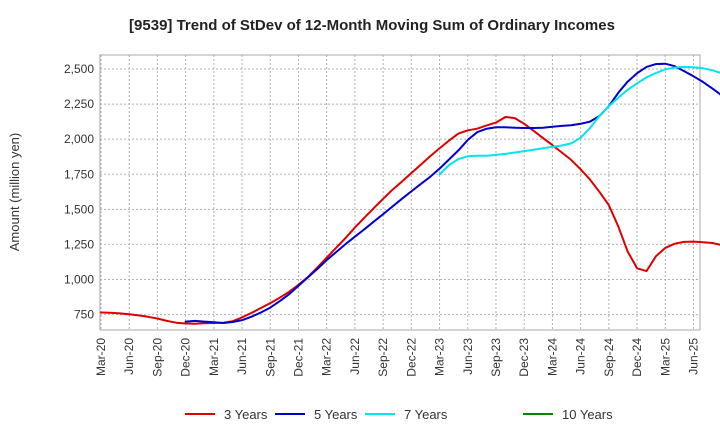  What do you see at coordinates (468, 356) in the screenshot?
I see `x-tick-label: Jun-23` at bounding box center [468, 356].